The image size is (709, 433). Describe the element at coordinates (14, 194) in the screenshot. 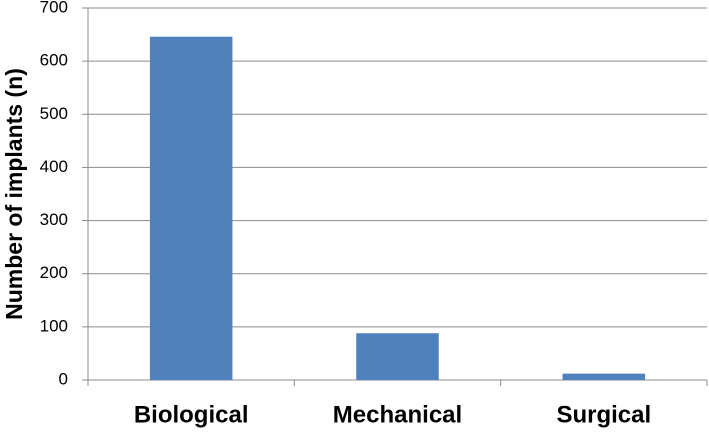

I see `y-axis-title: Number of implants (n)` at that location.